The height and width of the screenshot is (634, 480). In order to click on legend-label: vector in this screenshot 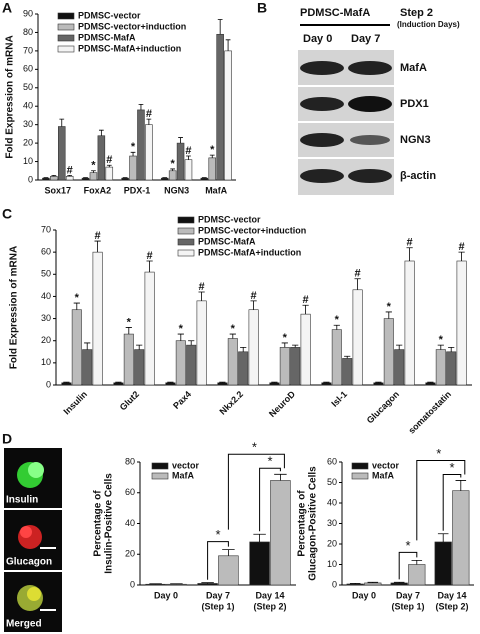, I will do `click(386, 465)`.